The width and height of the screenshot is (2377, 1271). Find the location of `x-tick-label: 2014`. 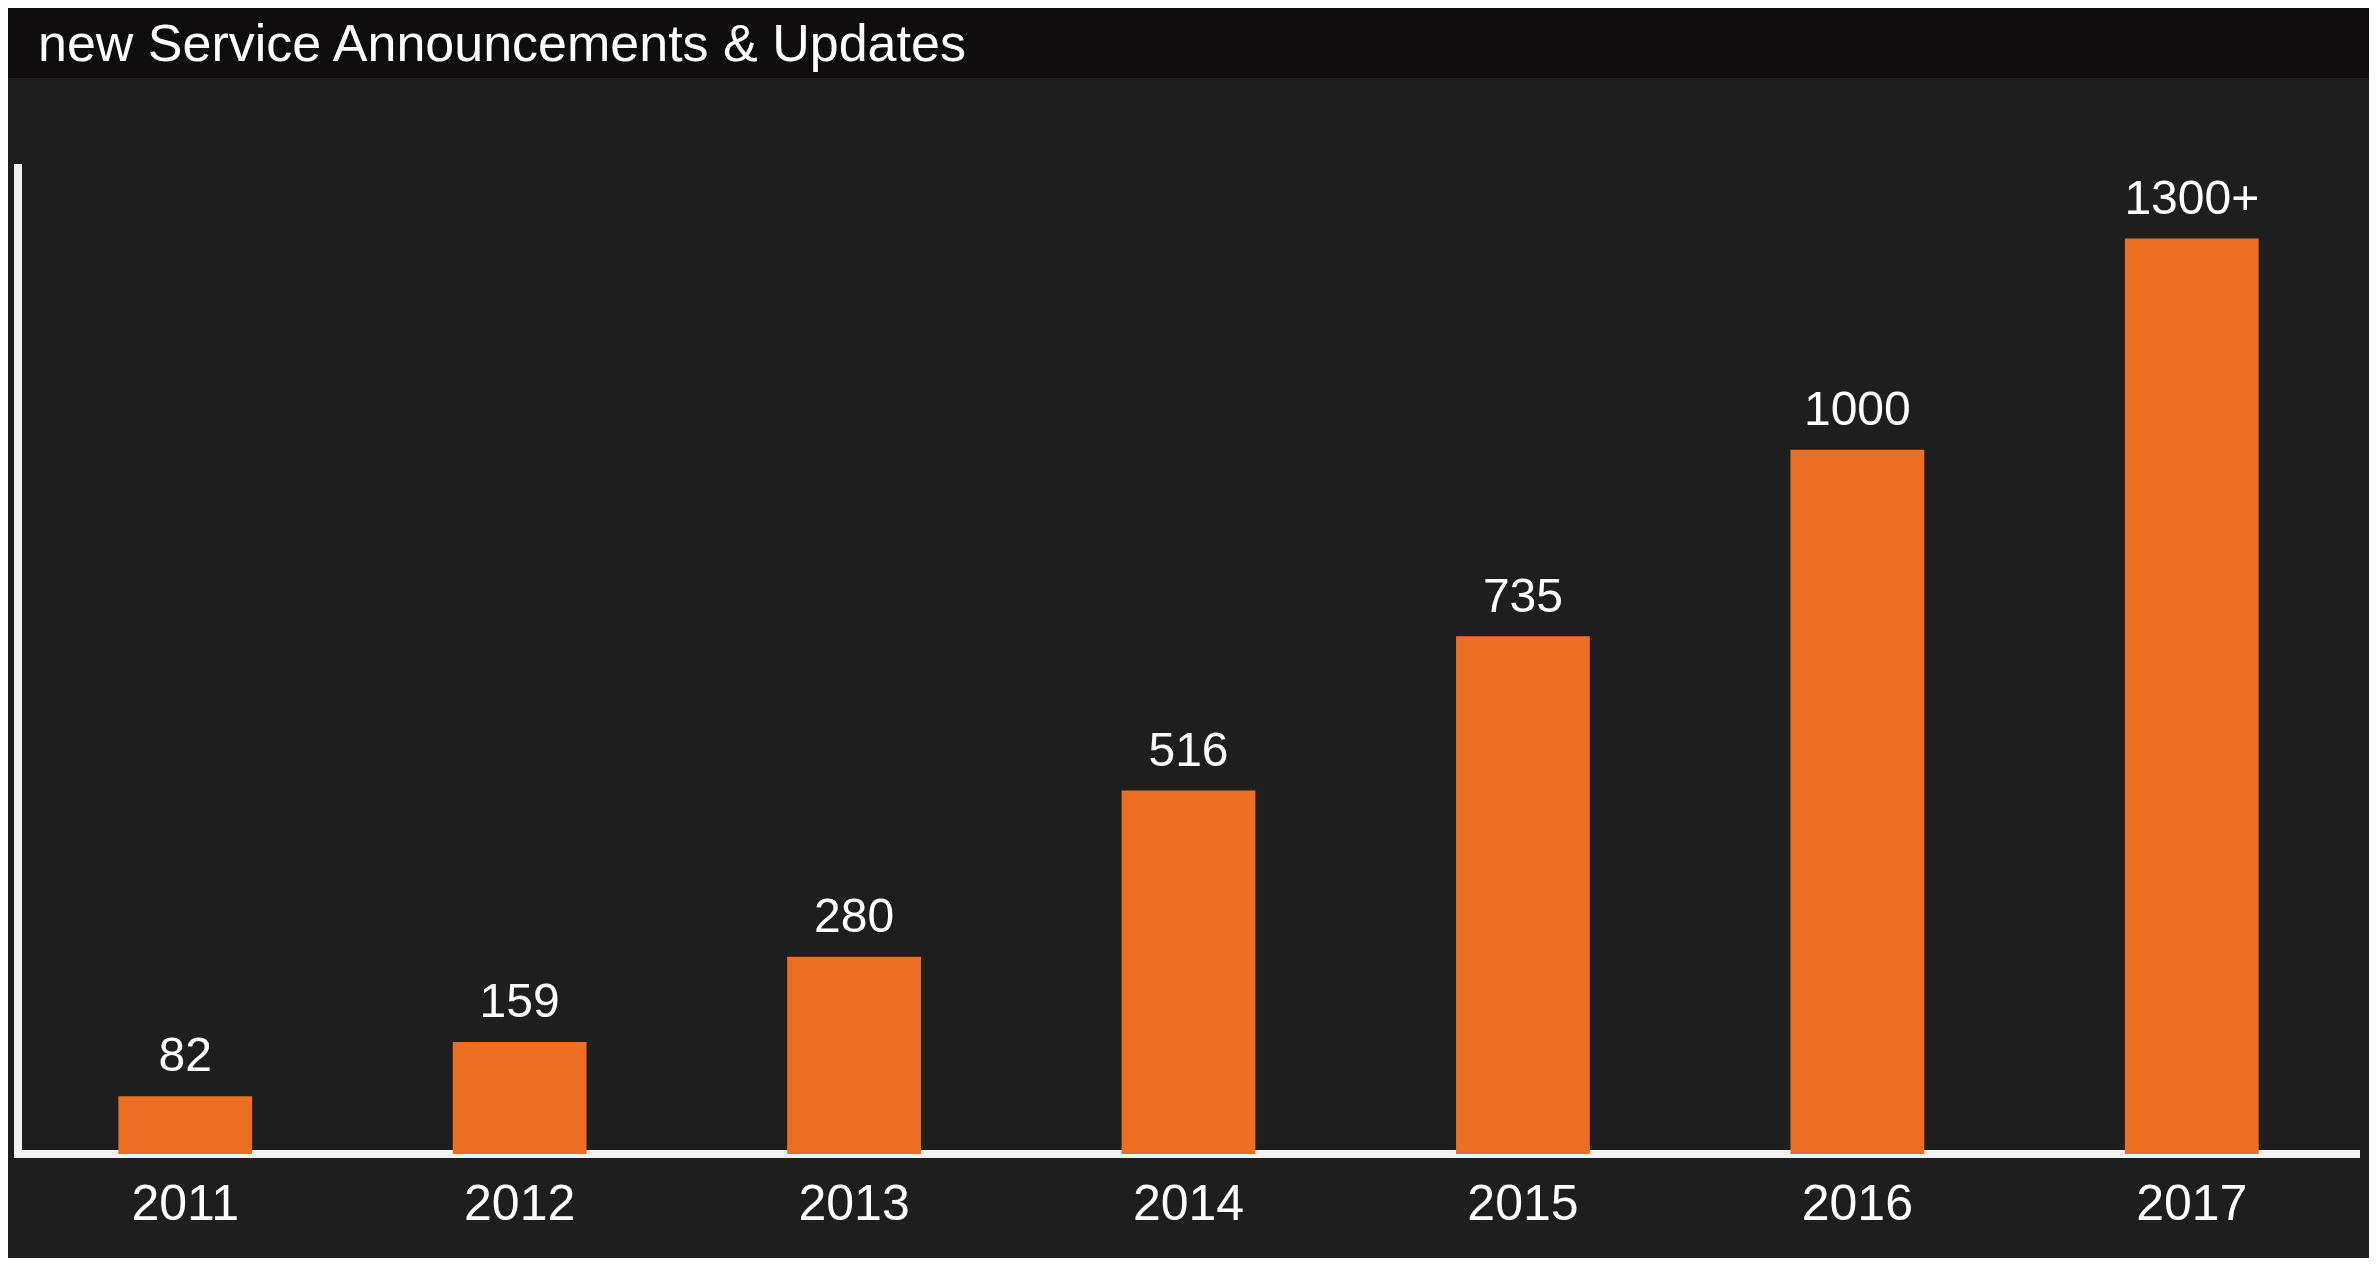

x-tick-label: 2014 is located at coordinates (1188, 1202).